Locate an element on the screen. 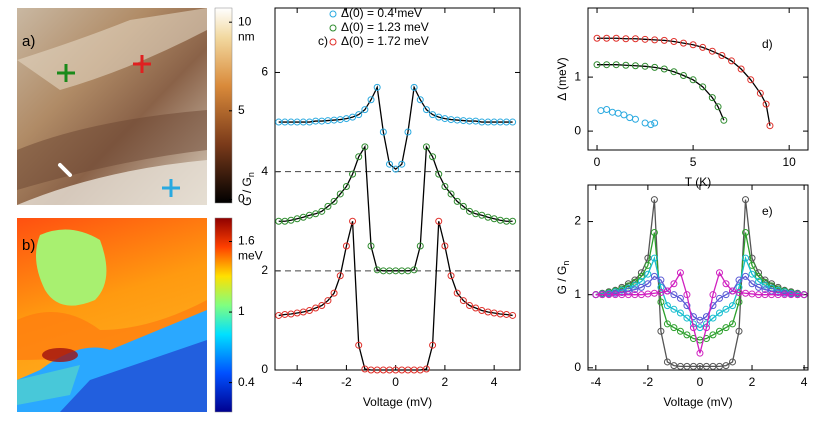  y-axis-label: Δ (meV) is located at coordinates (562, 78).